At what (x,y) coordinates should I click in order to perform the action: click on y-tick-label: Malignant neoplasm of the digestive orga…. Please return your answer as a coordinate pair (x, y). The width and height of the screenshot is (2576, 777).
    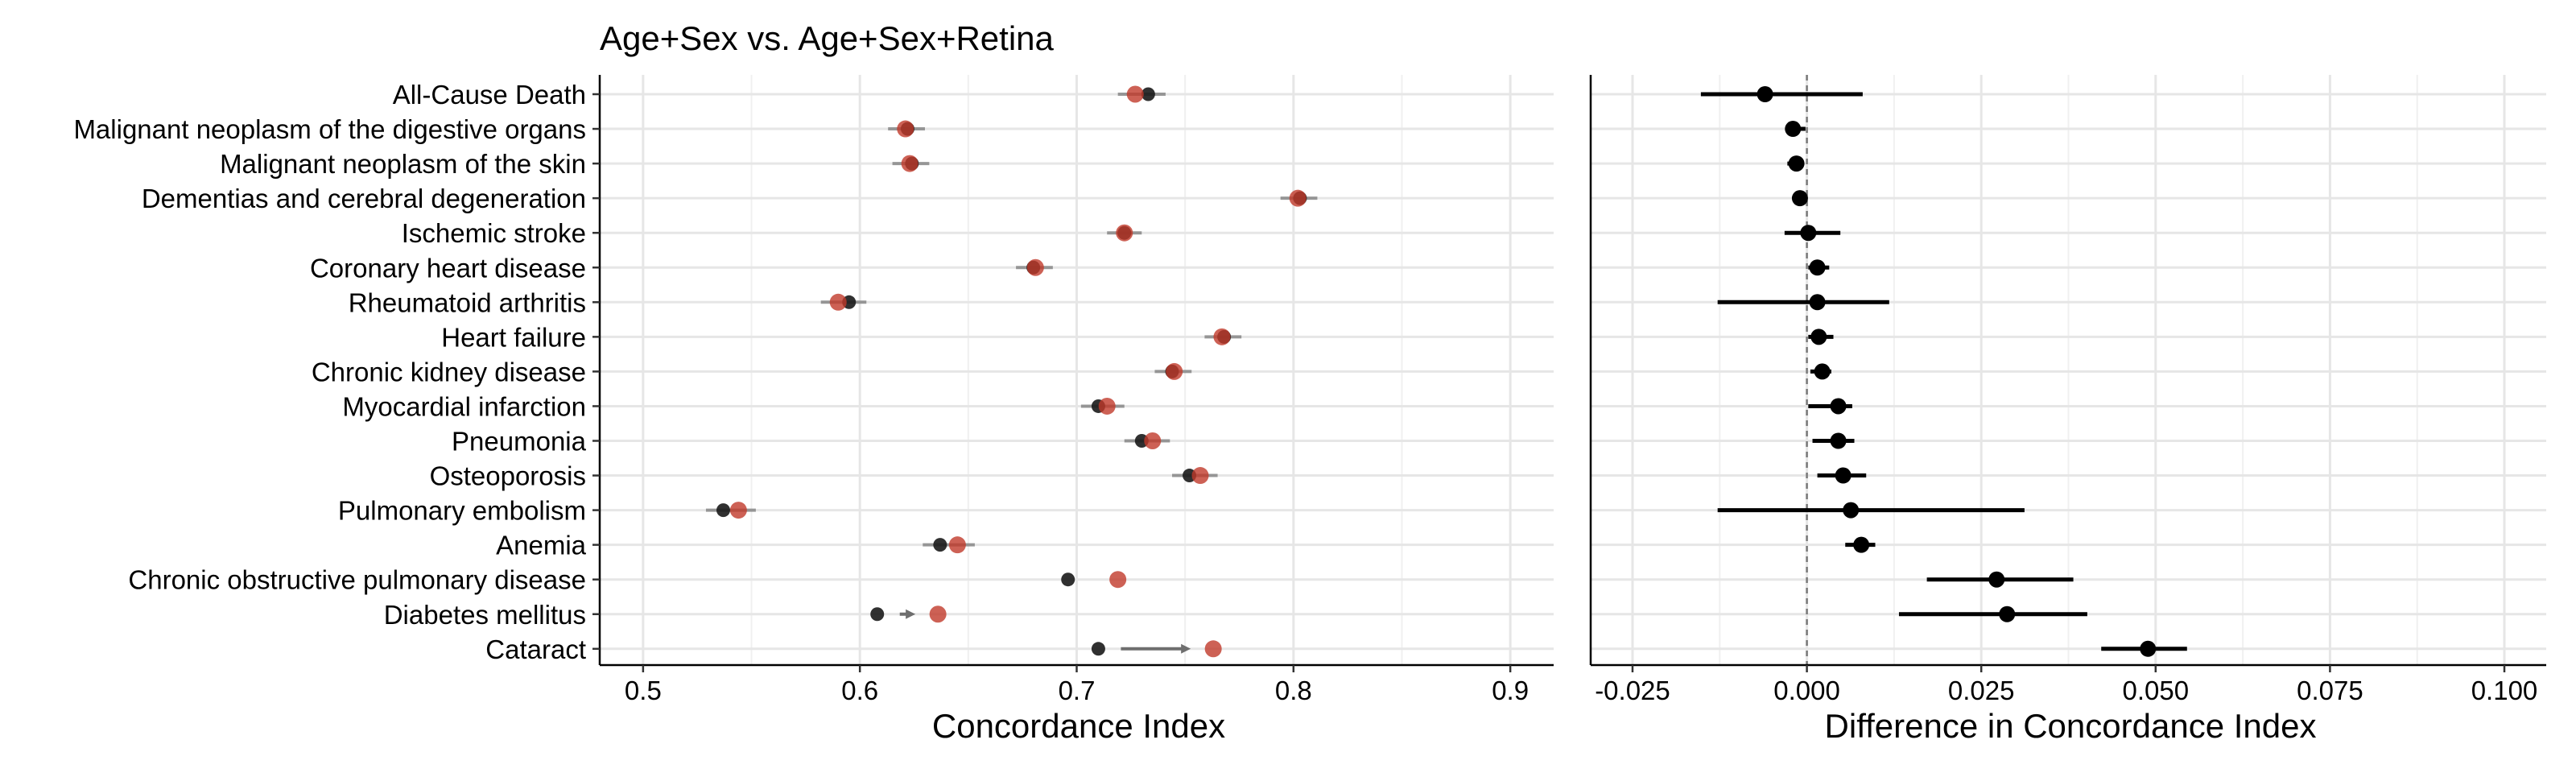
    Looking at the image, I should click on (329, 129).